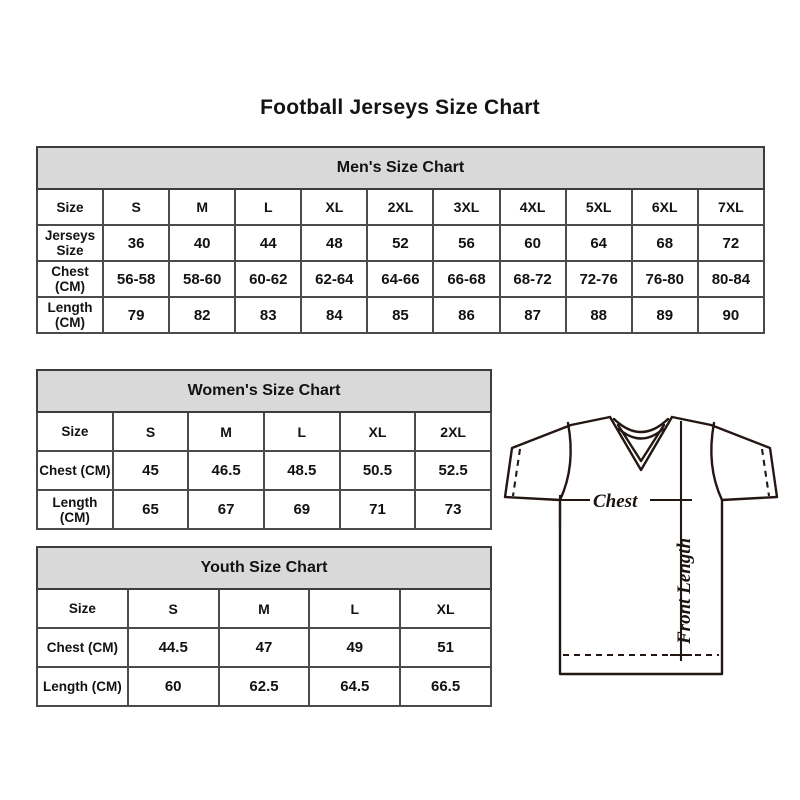 The image size is (800, 800). Describe the element at coordinates (268, 243) in the screenshot. I see `cell: 44` at that location.